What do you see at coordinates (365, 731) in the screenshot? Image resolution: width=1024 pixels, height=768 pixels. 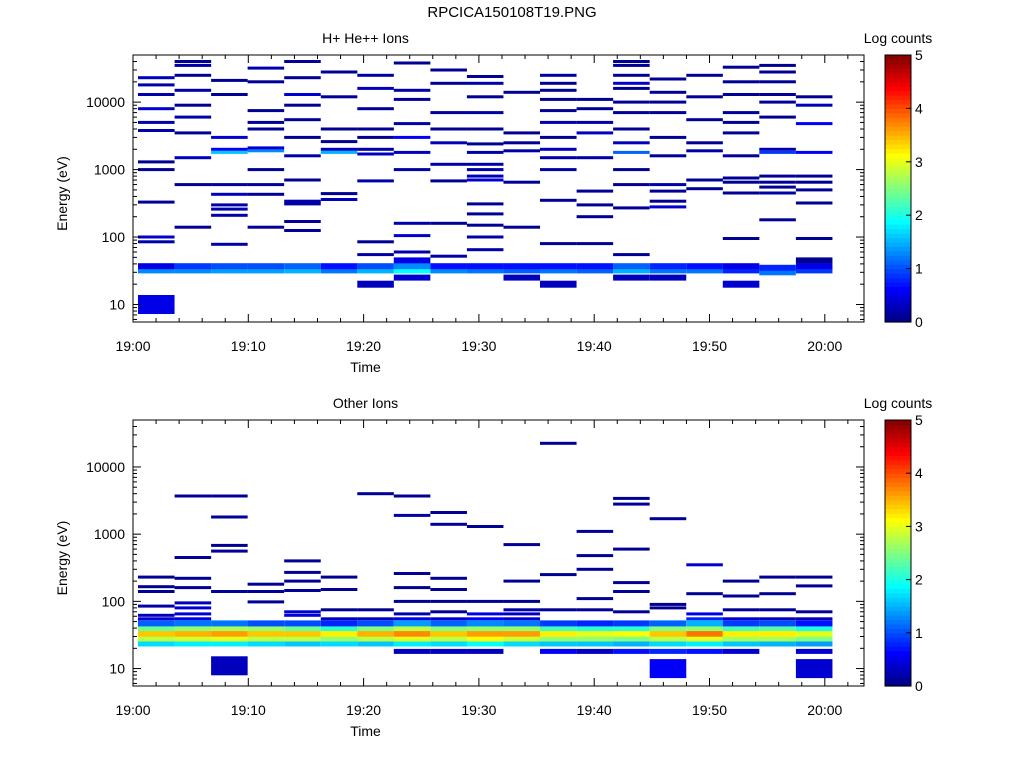 I see `x-axis-label: Time` at bounding box center [365, 731].